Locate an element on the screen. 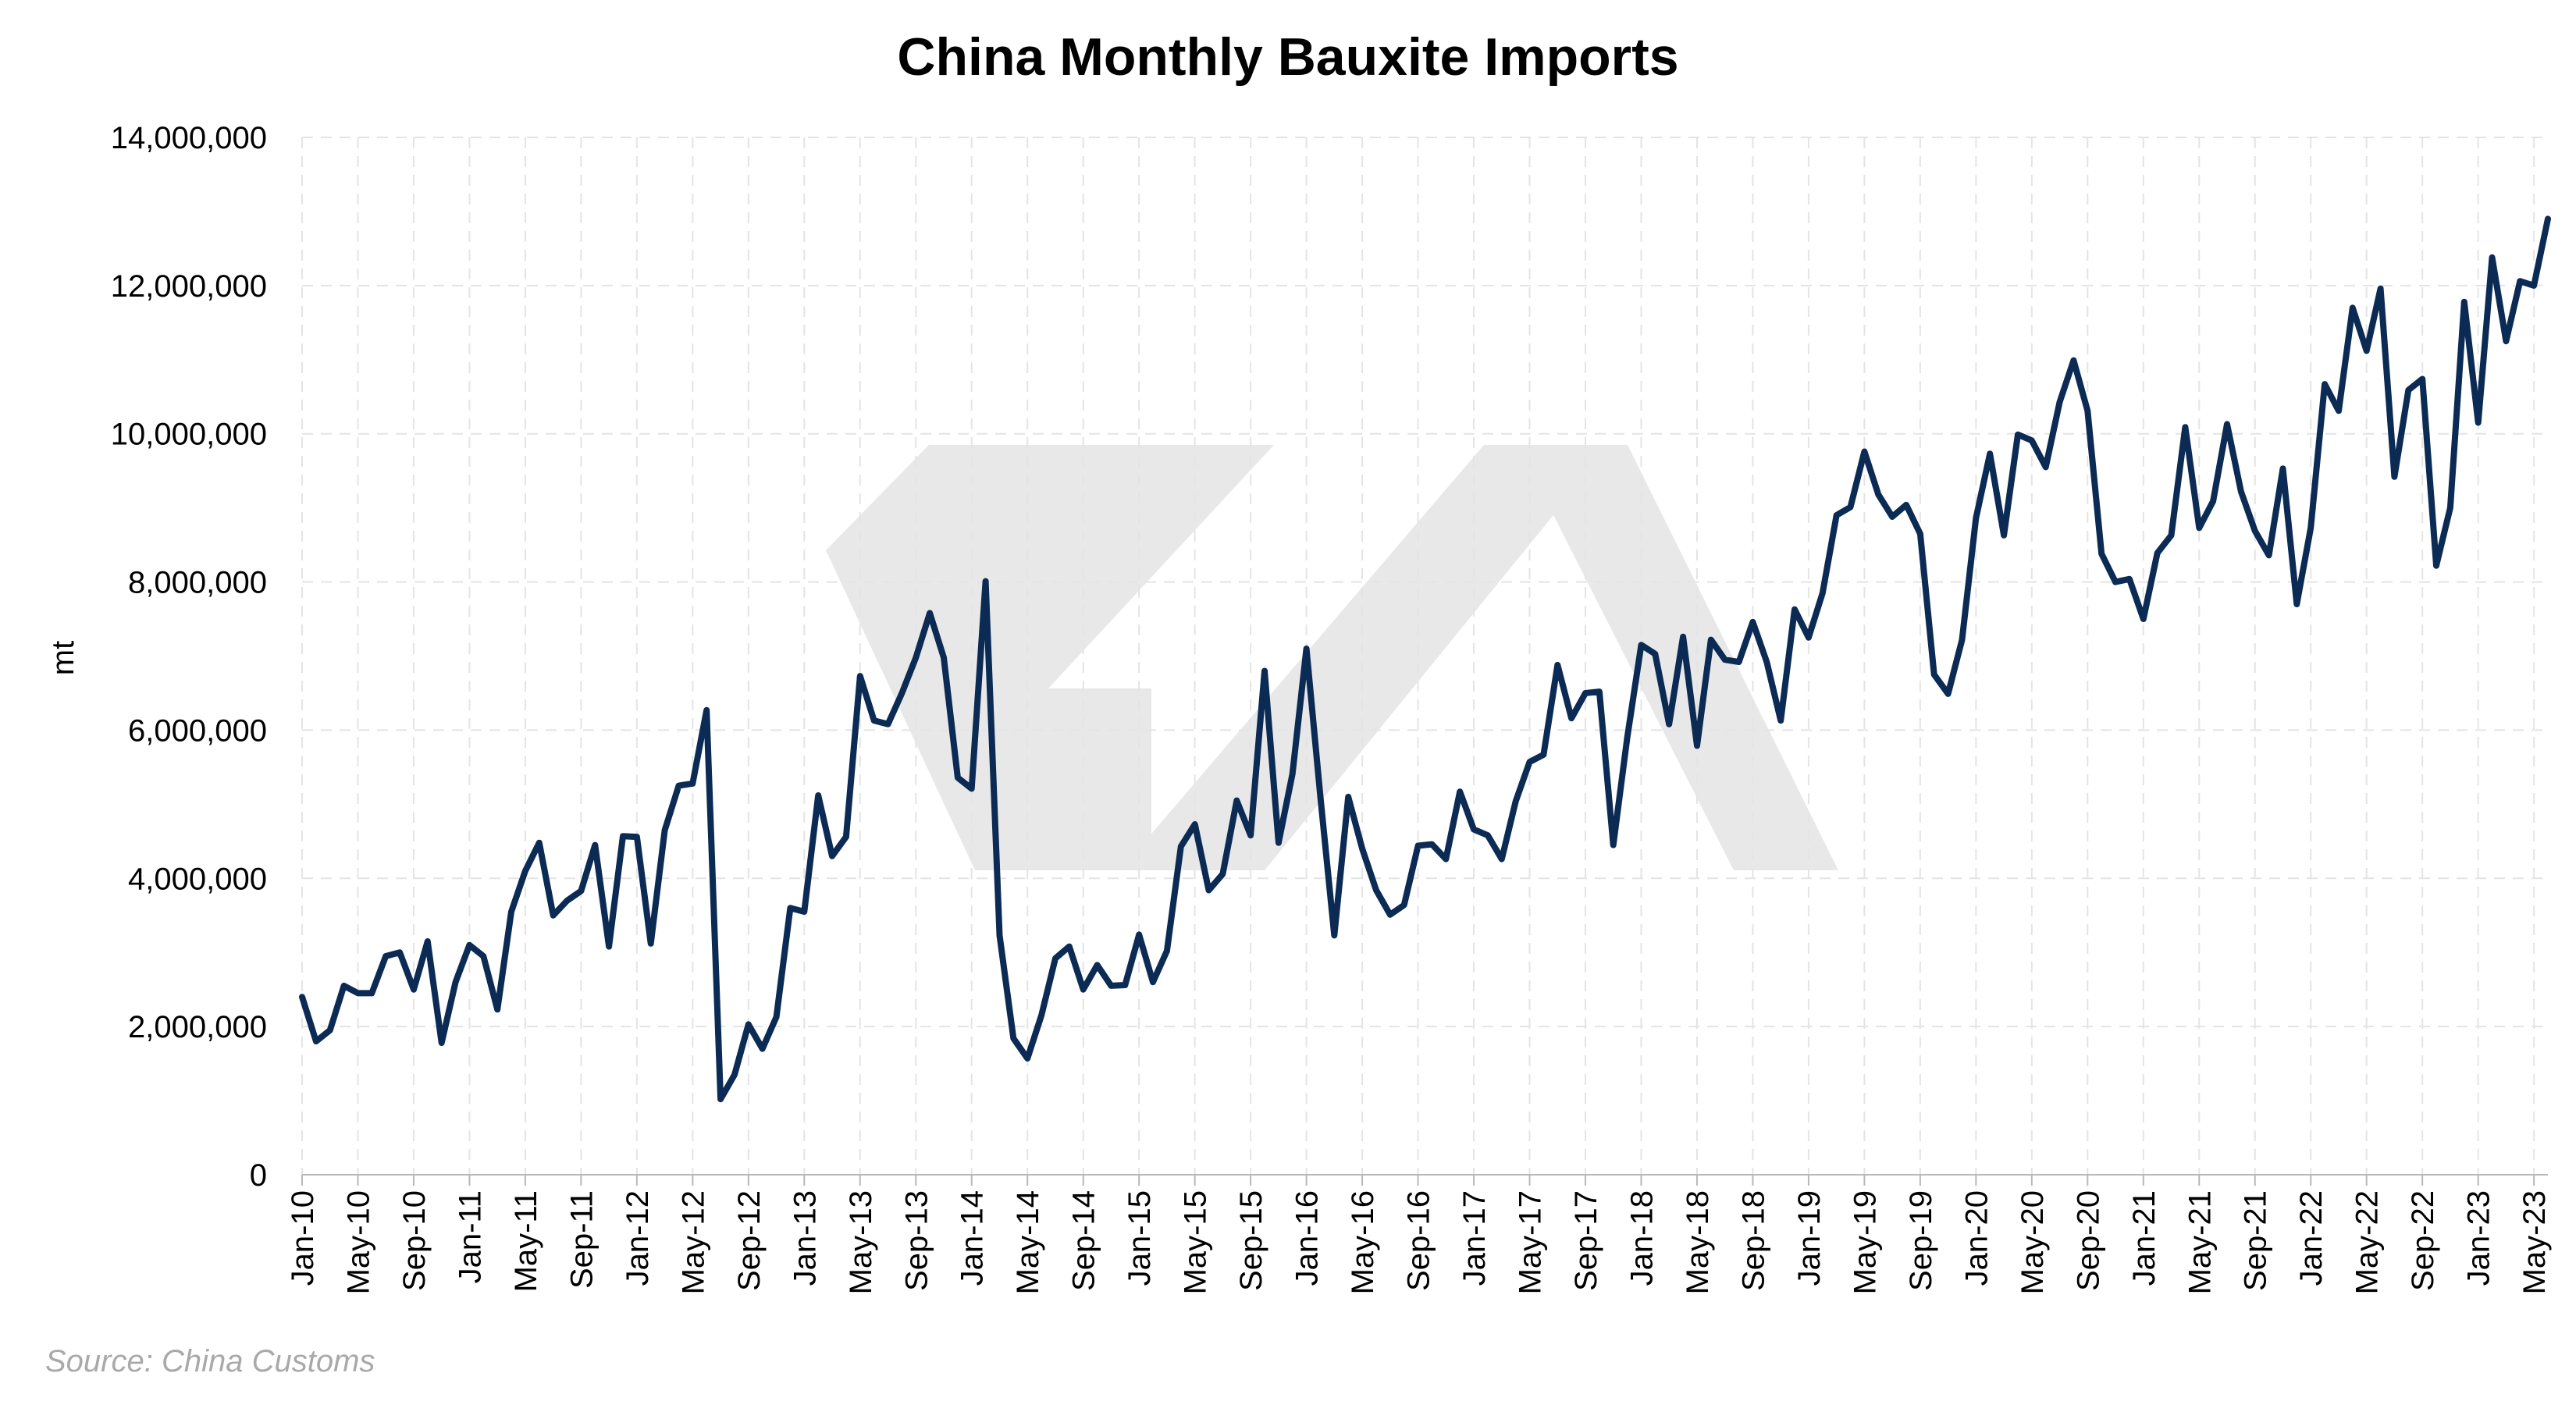  x-tick-label: Sep-16 is located at coordinates (1419, 1240).